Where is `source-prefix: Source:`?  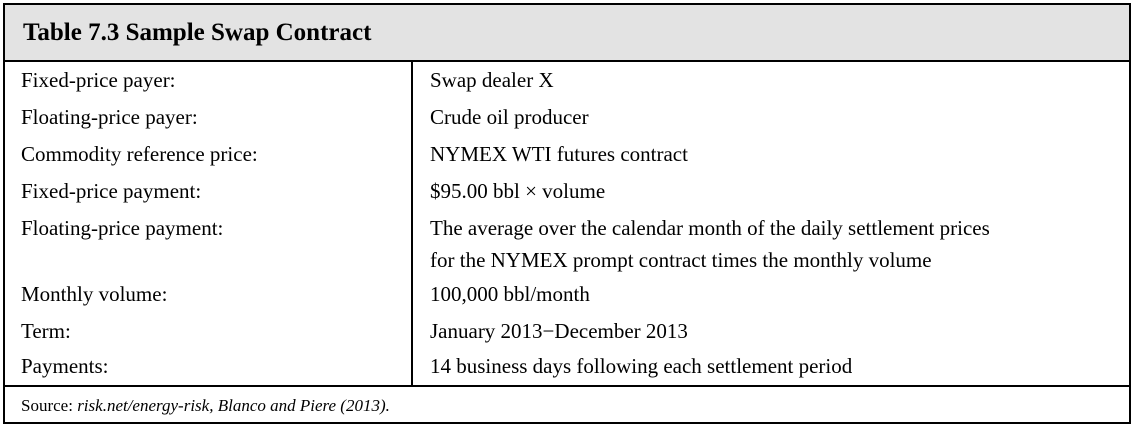
source-prefix: Source: is located at coordinates (49, 405).